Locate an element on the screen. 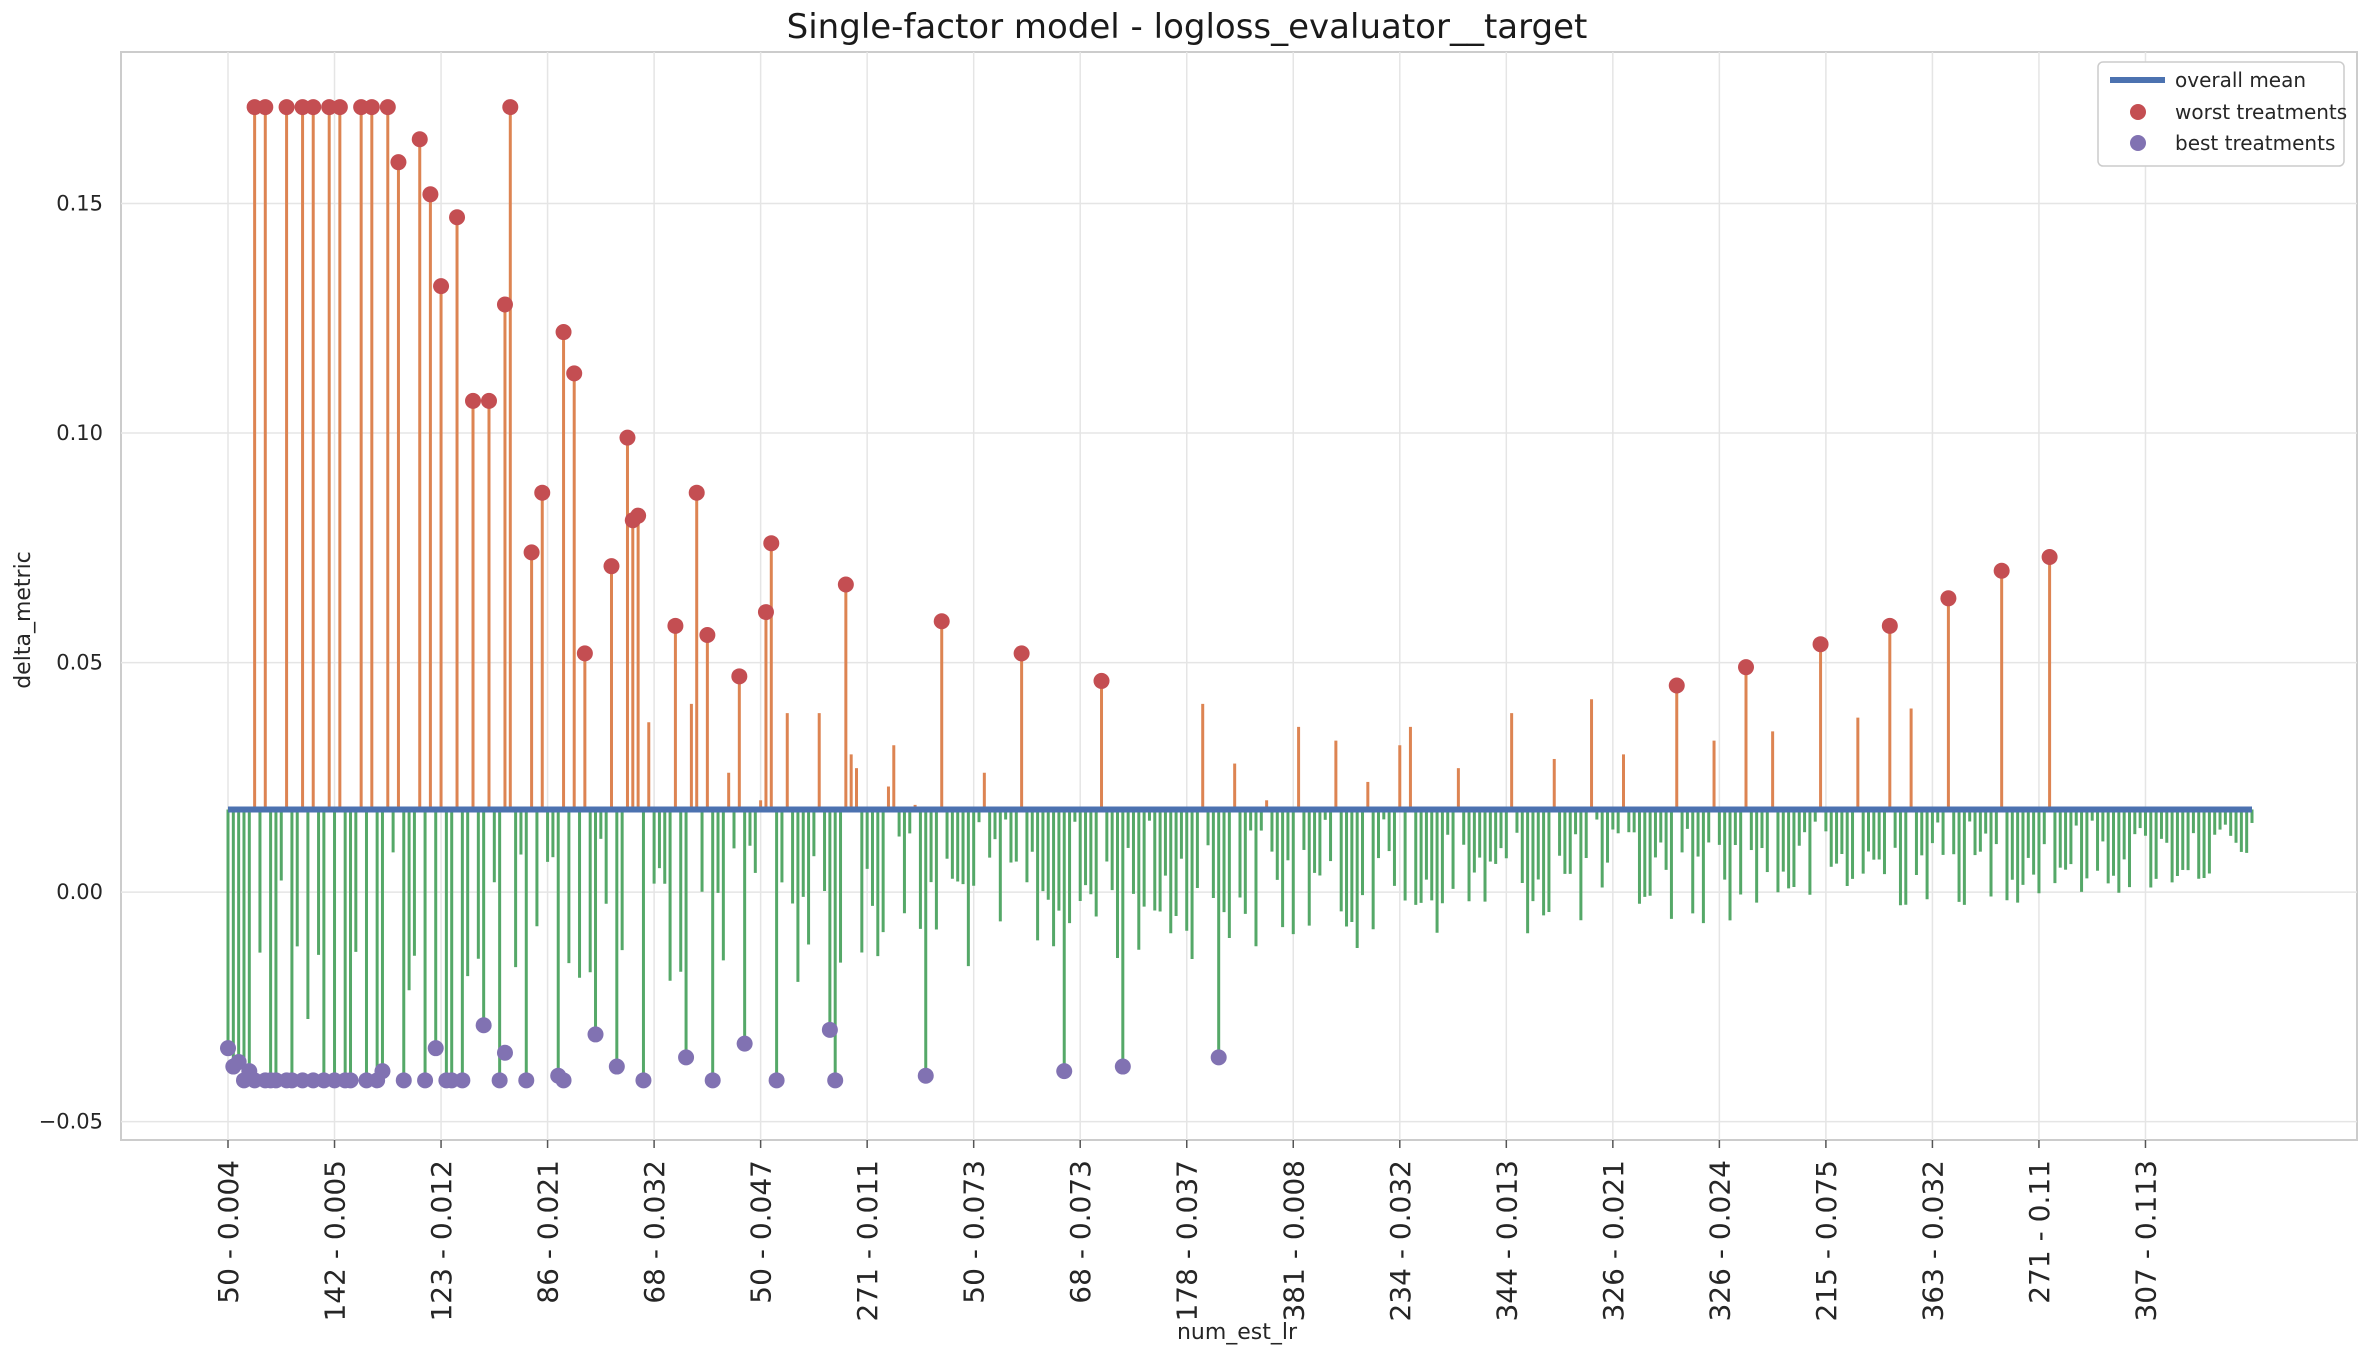 Image resolution: width=2372 pixels, height=1356 pixels. legend-frame is located at coordinates (2221, 114).